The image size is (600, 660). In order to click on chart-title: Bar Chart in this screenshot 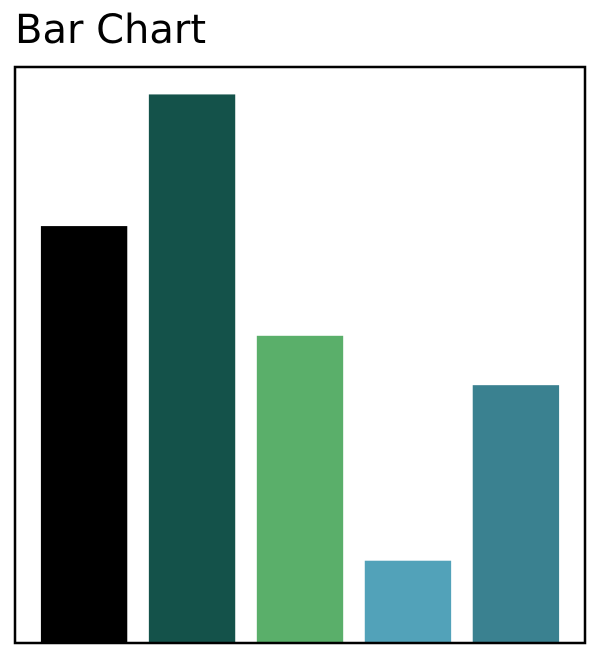, I will do `click(110, 30)`.